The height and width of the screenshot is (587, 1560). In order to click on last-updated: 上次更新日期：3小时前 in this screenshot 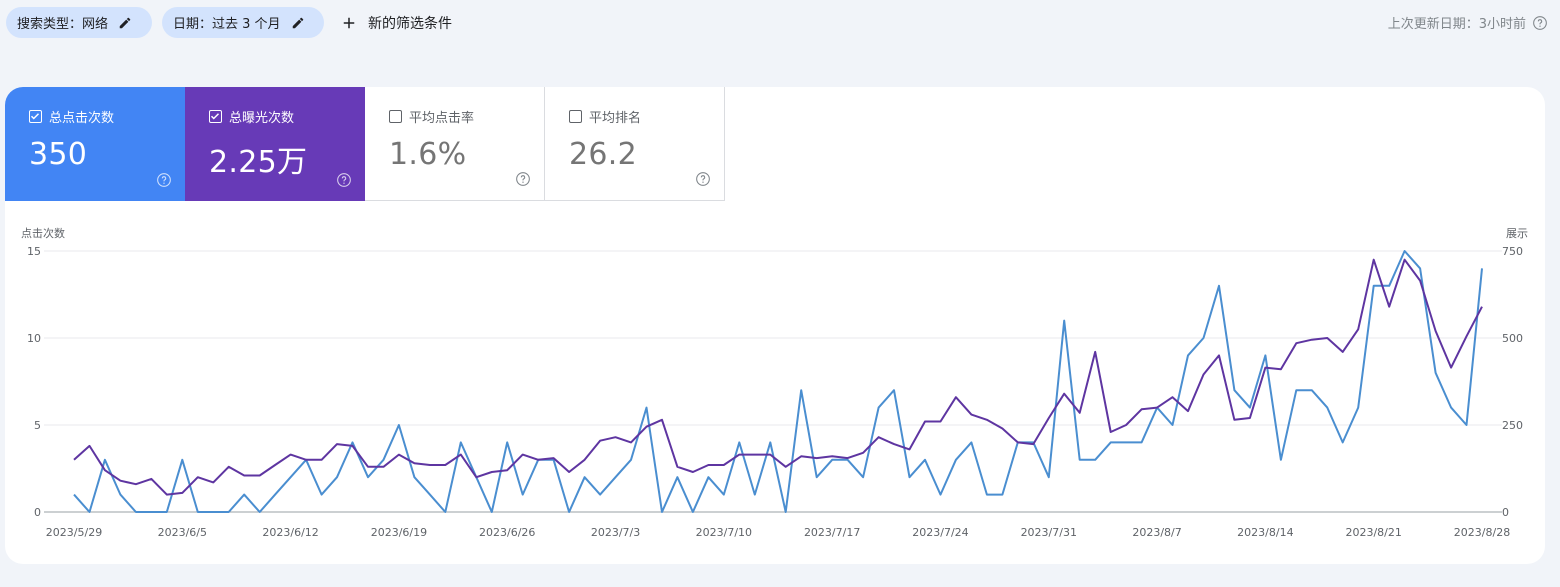, I will do `click(1468, 22)`.